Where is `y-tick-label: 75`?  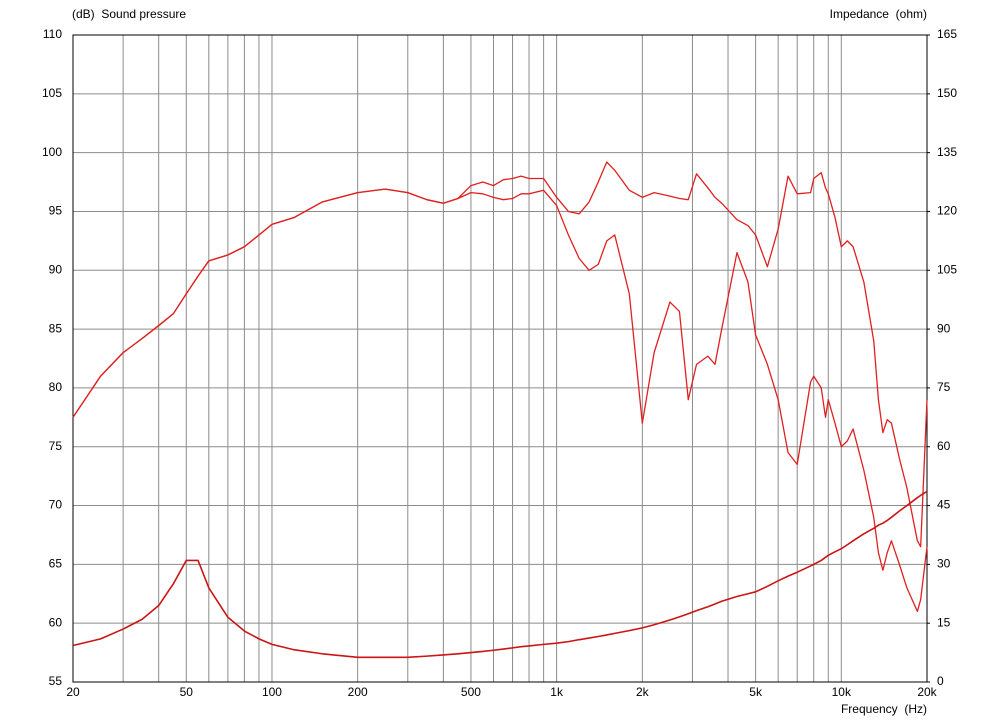 y-tick-label: 75 is located at coordinates (56, 446).